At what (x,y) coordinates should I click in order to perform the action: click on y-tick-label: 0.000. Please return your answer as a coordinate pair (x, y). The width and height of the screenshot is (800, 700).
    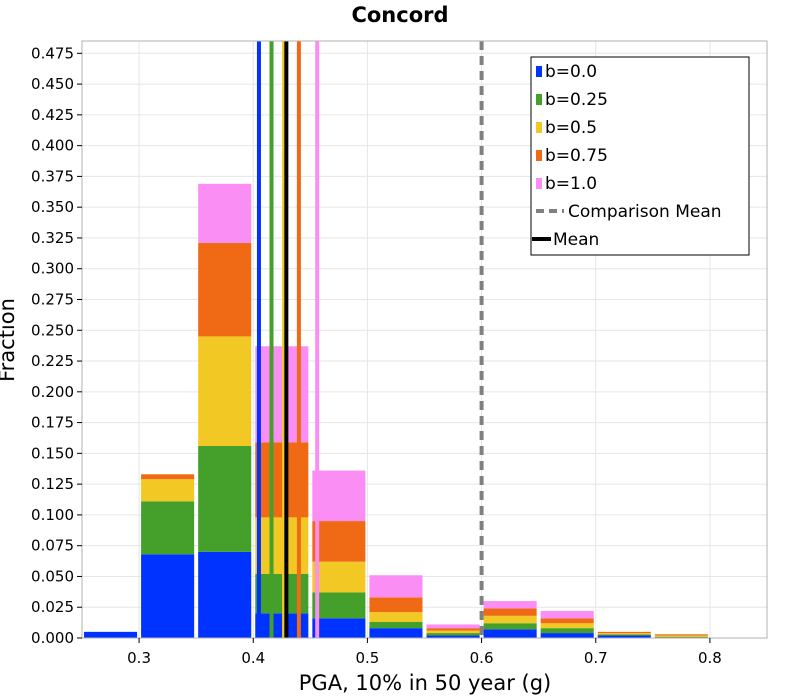
    Looking at the image, I should click on (52, 638).